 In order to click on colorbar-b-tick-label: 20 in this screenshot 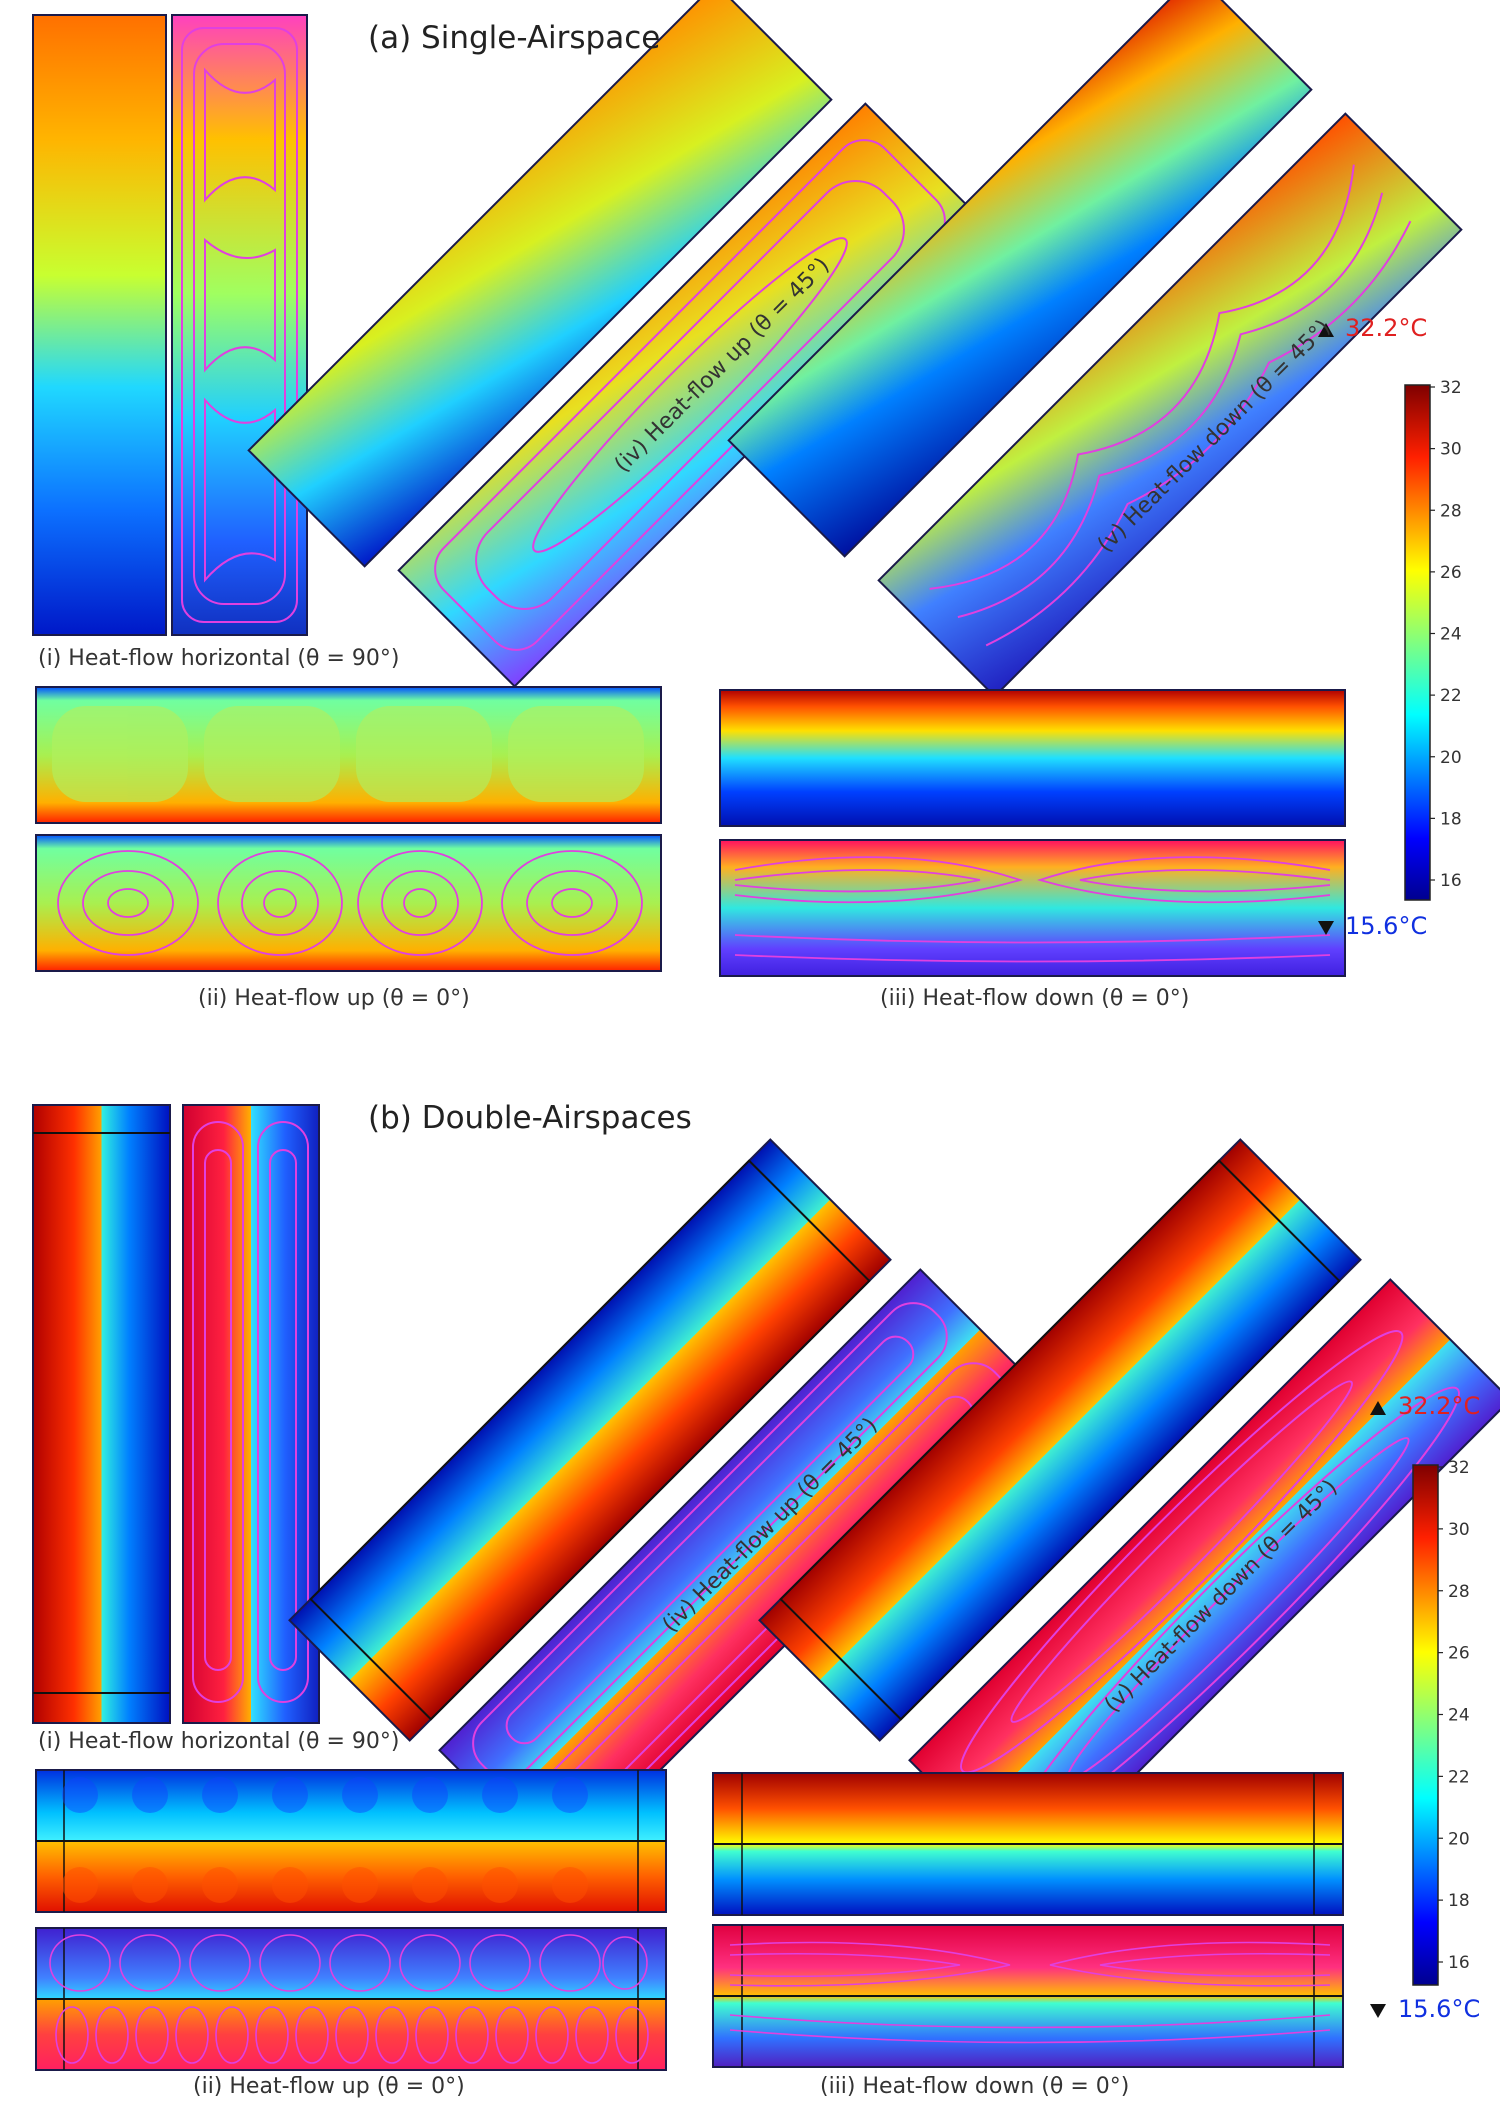, I will do `click(1459, 1839)`.